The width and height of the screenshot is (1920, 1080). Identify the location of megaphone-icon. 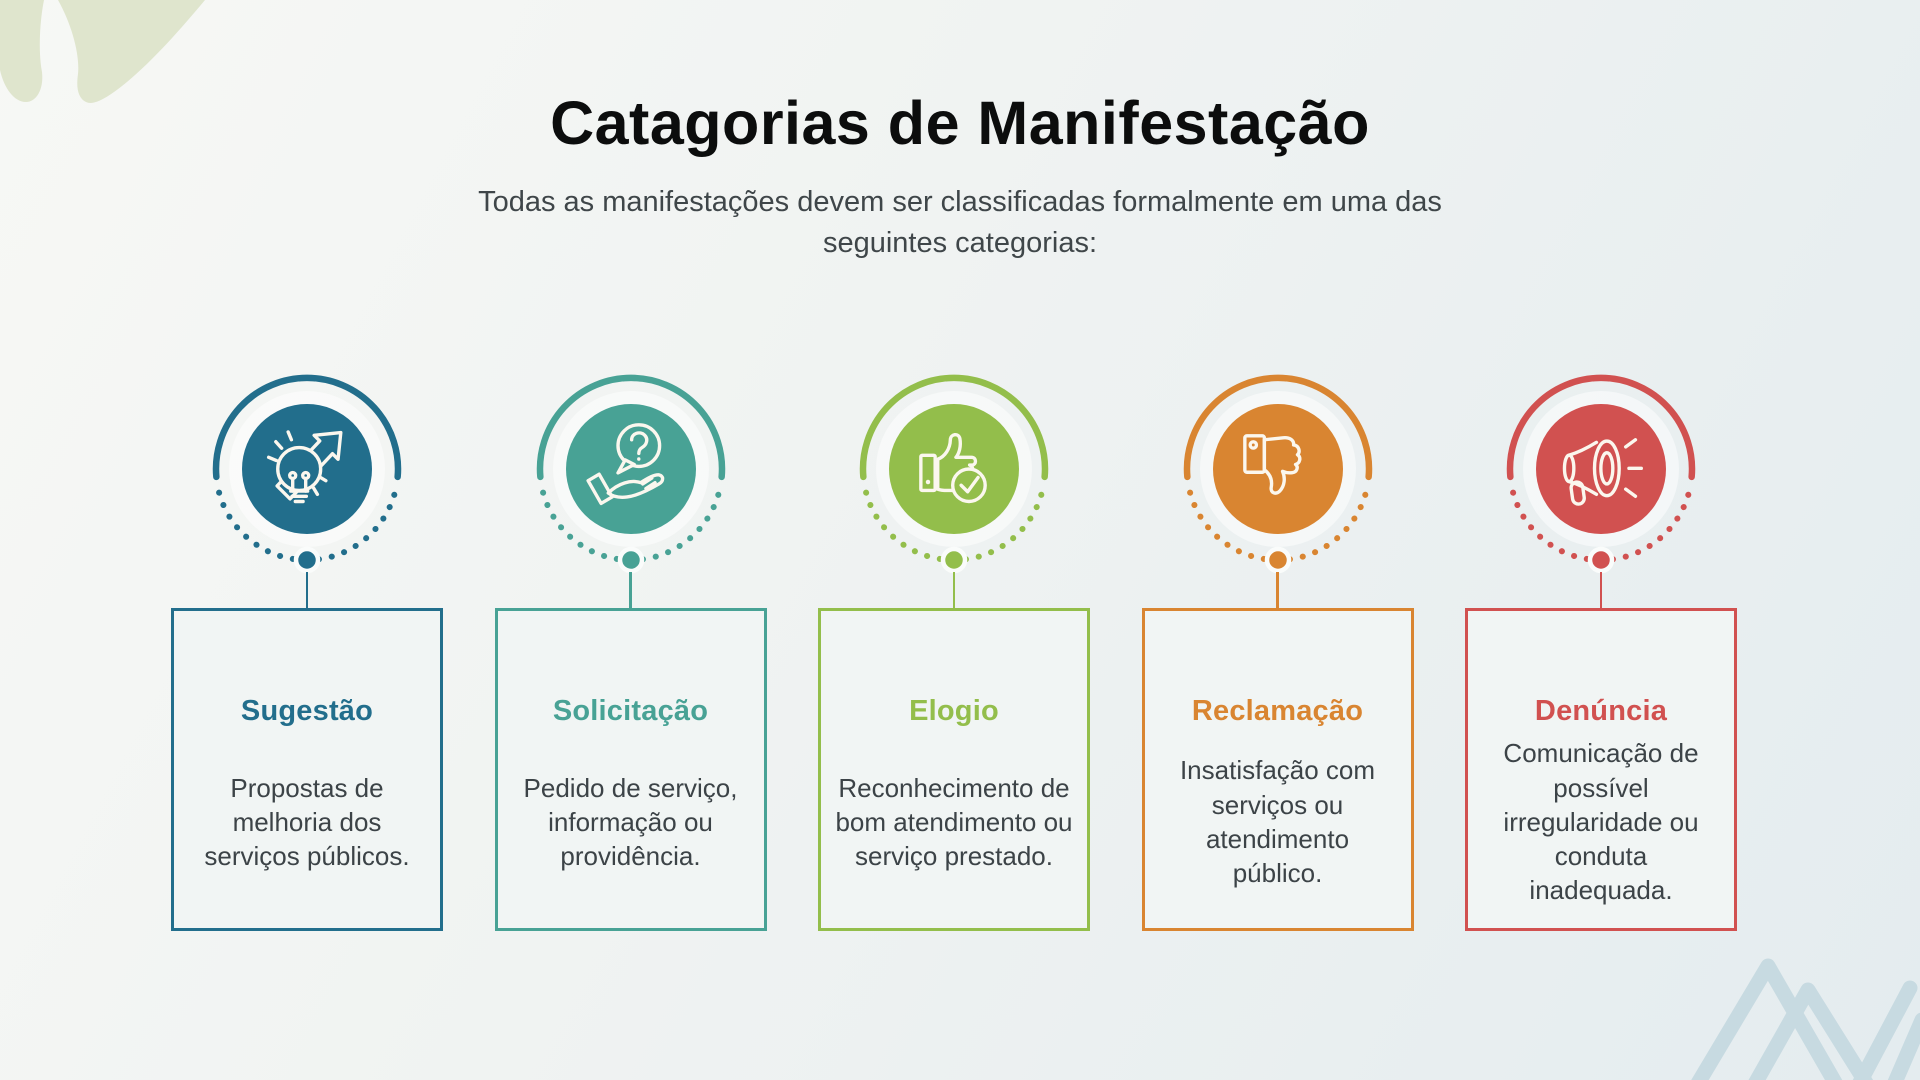
(1602, 472).